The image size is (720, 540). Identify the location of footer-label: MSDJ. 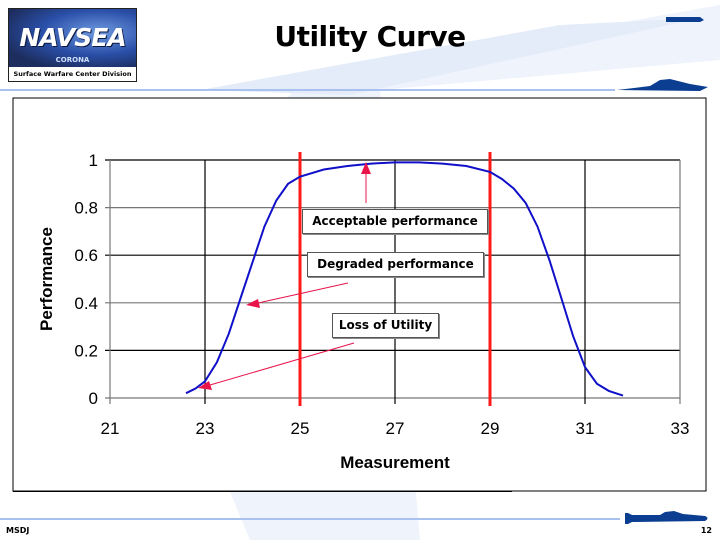
(18, 530).